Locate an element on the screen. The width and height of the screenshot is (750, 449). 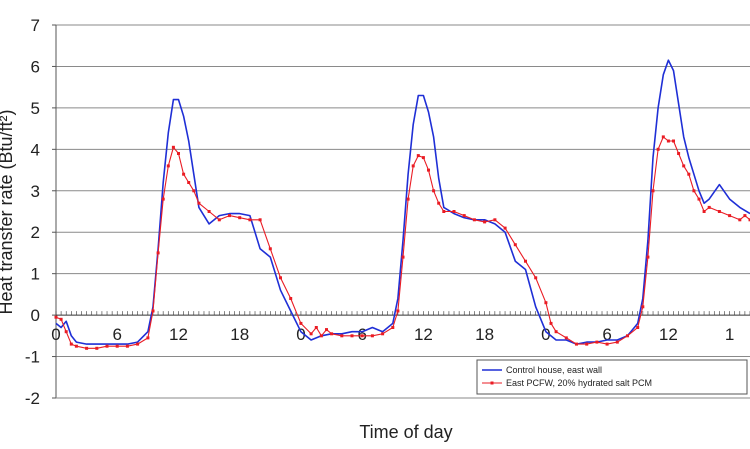
legend-label-pcfw: East PCFW, 20% hydrated salt PCM is located at coordinates (579, 383).